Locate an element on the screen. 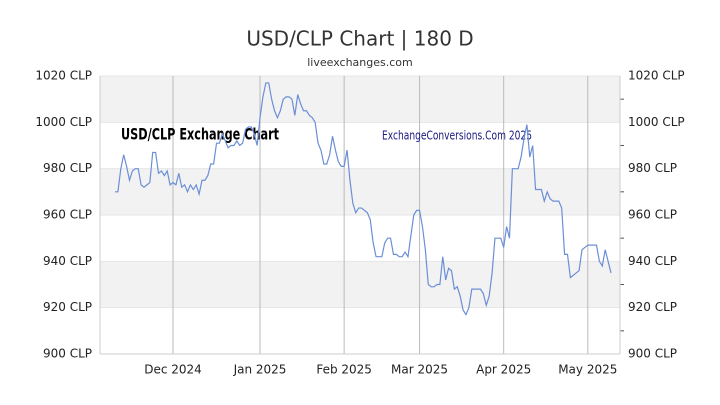 Image resolution: width=720 pixels, height=405 pixels. x-tick-label: Apr 2025 is located at coordinates (503, 370).